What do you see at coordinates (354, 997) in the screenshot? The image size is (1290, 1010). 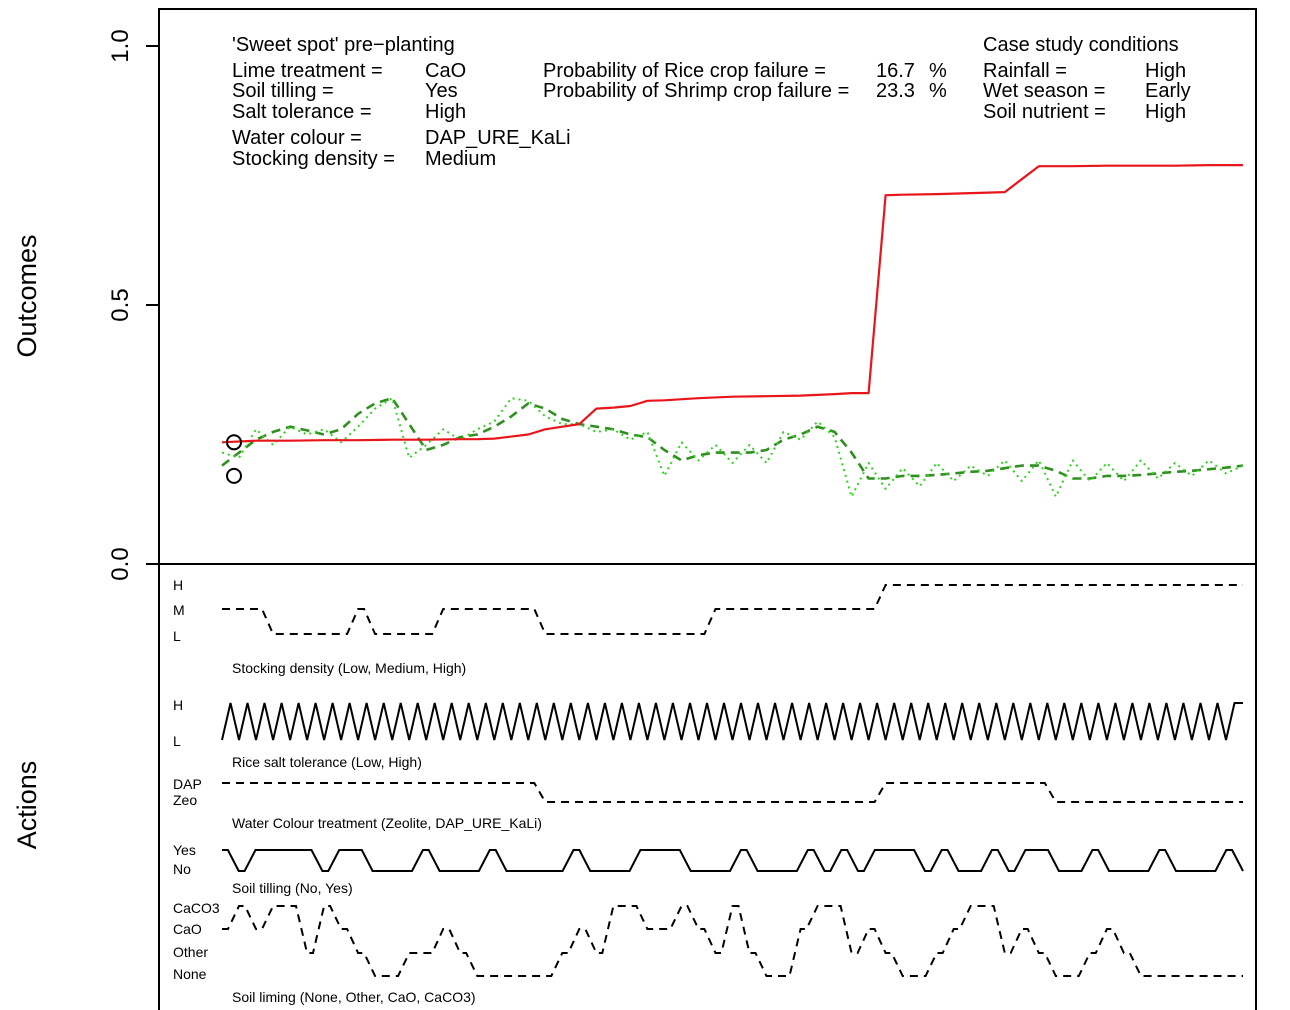 I see `action-title: Soil liming (None, Other, CaO, CaCO3)` at bounding box center [354, 997].